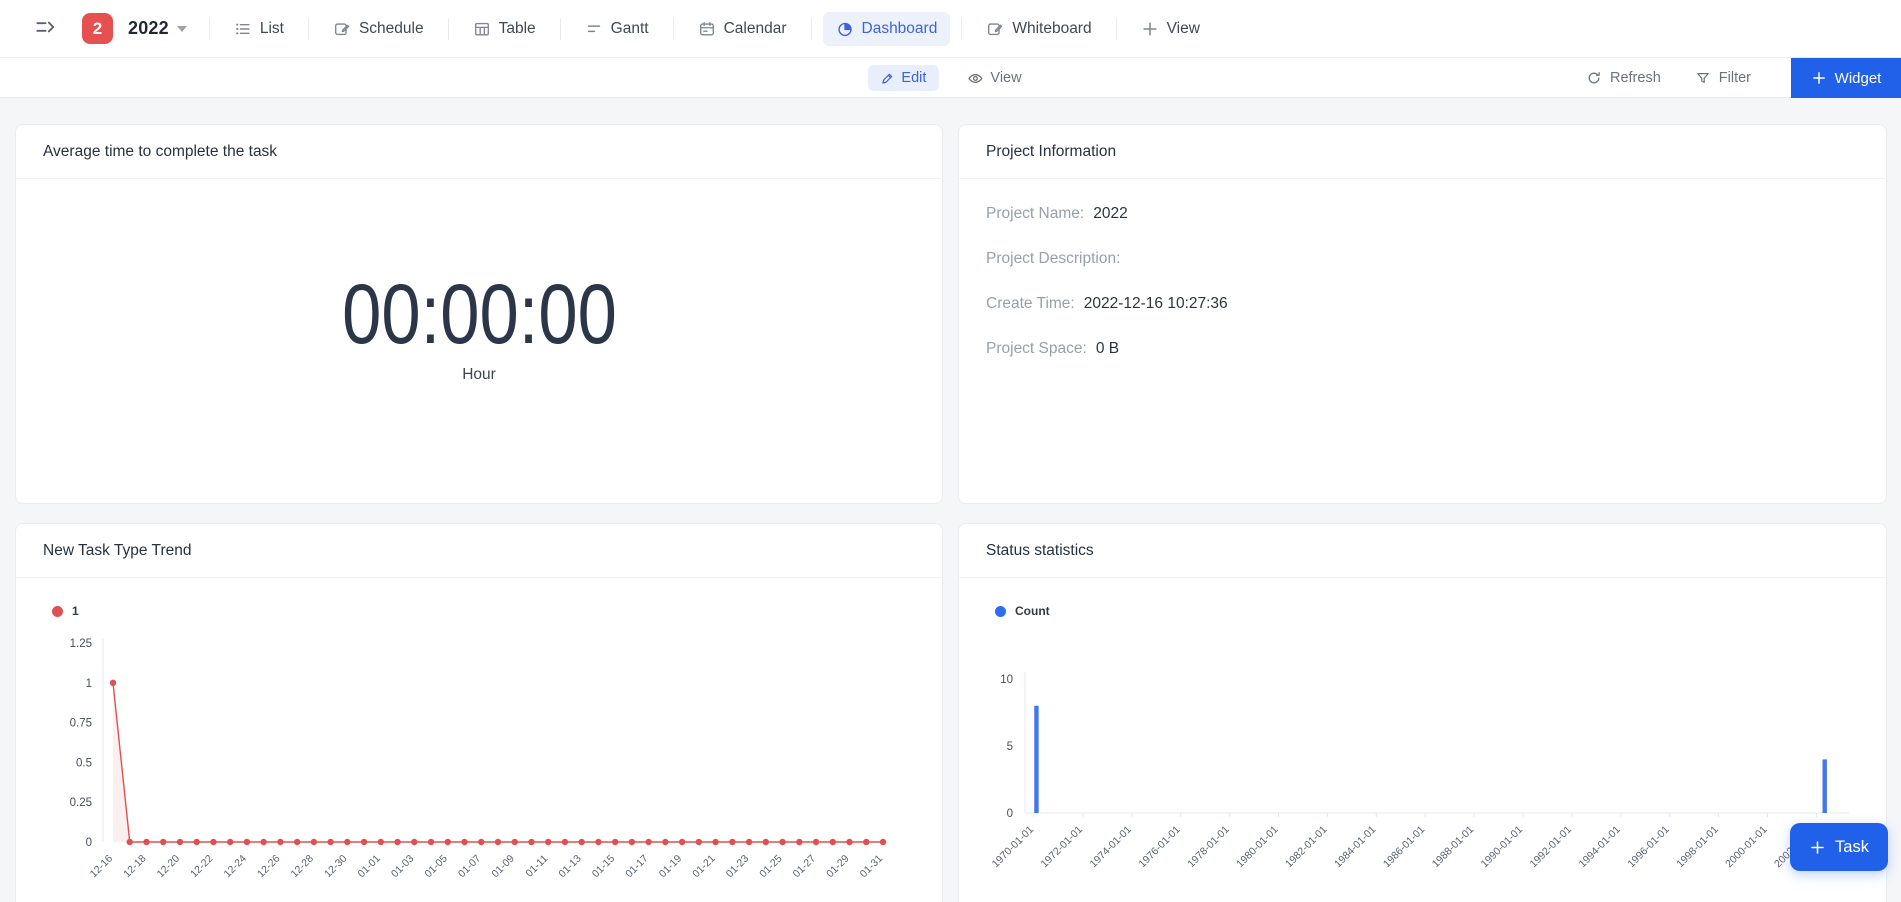 This screenshot has width=1901, height=902. What do you see at coordinates (738, 867) in the screenshot?
I see `svg-text: 01-23` at bounding box center [738, 867].